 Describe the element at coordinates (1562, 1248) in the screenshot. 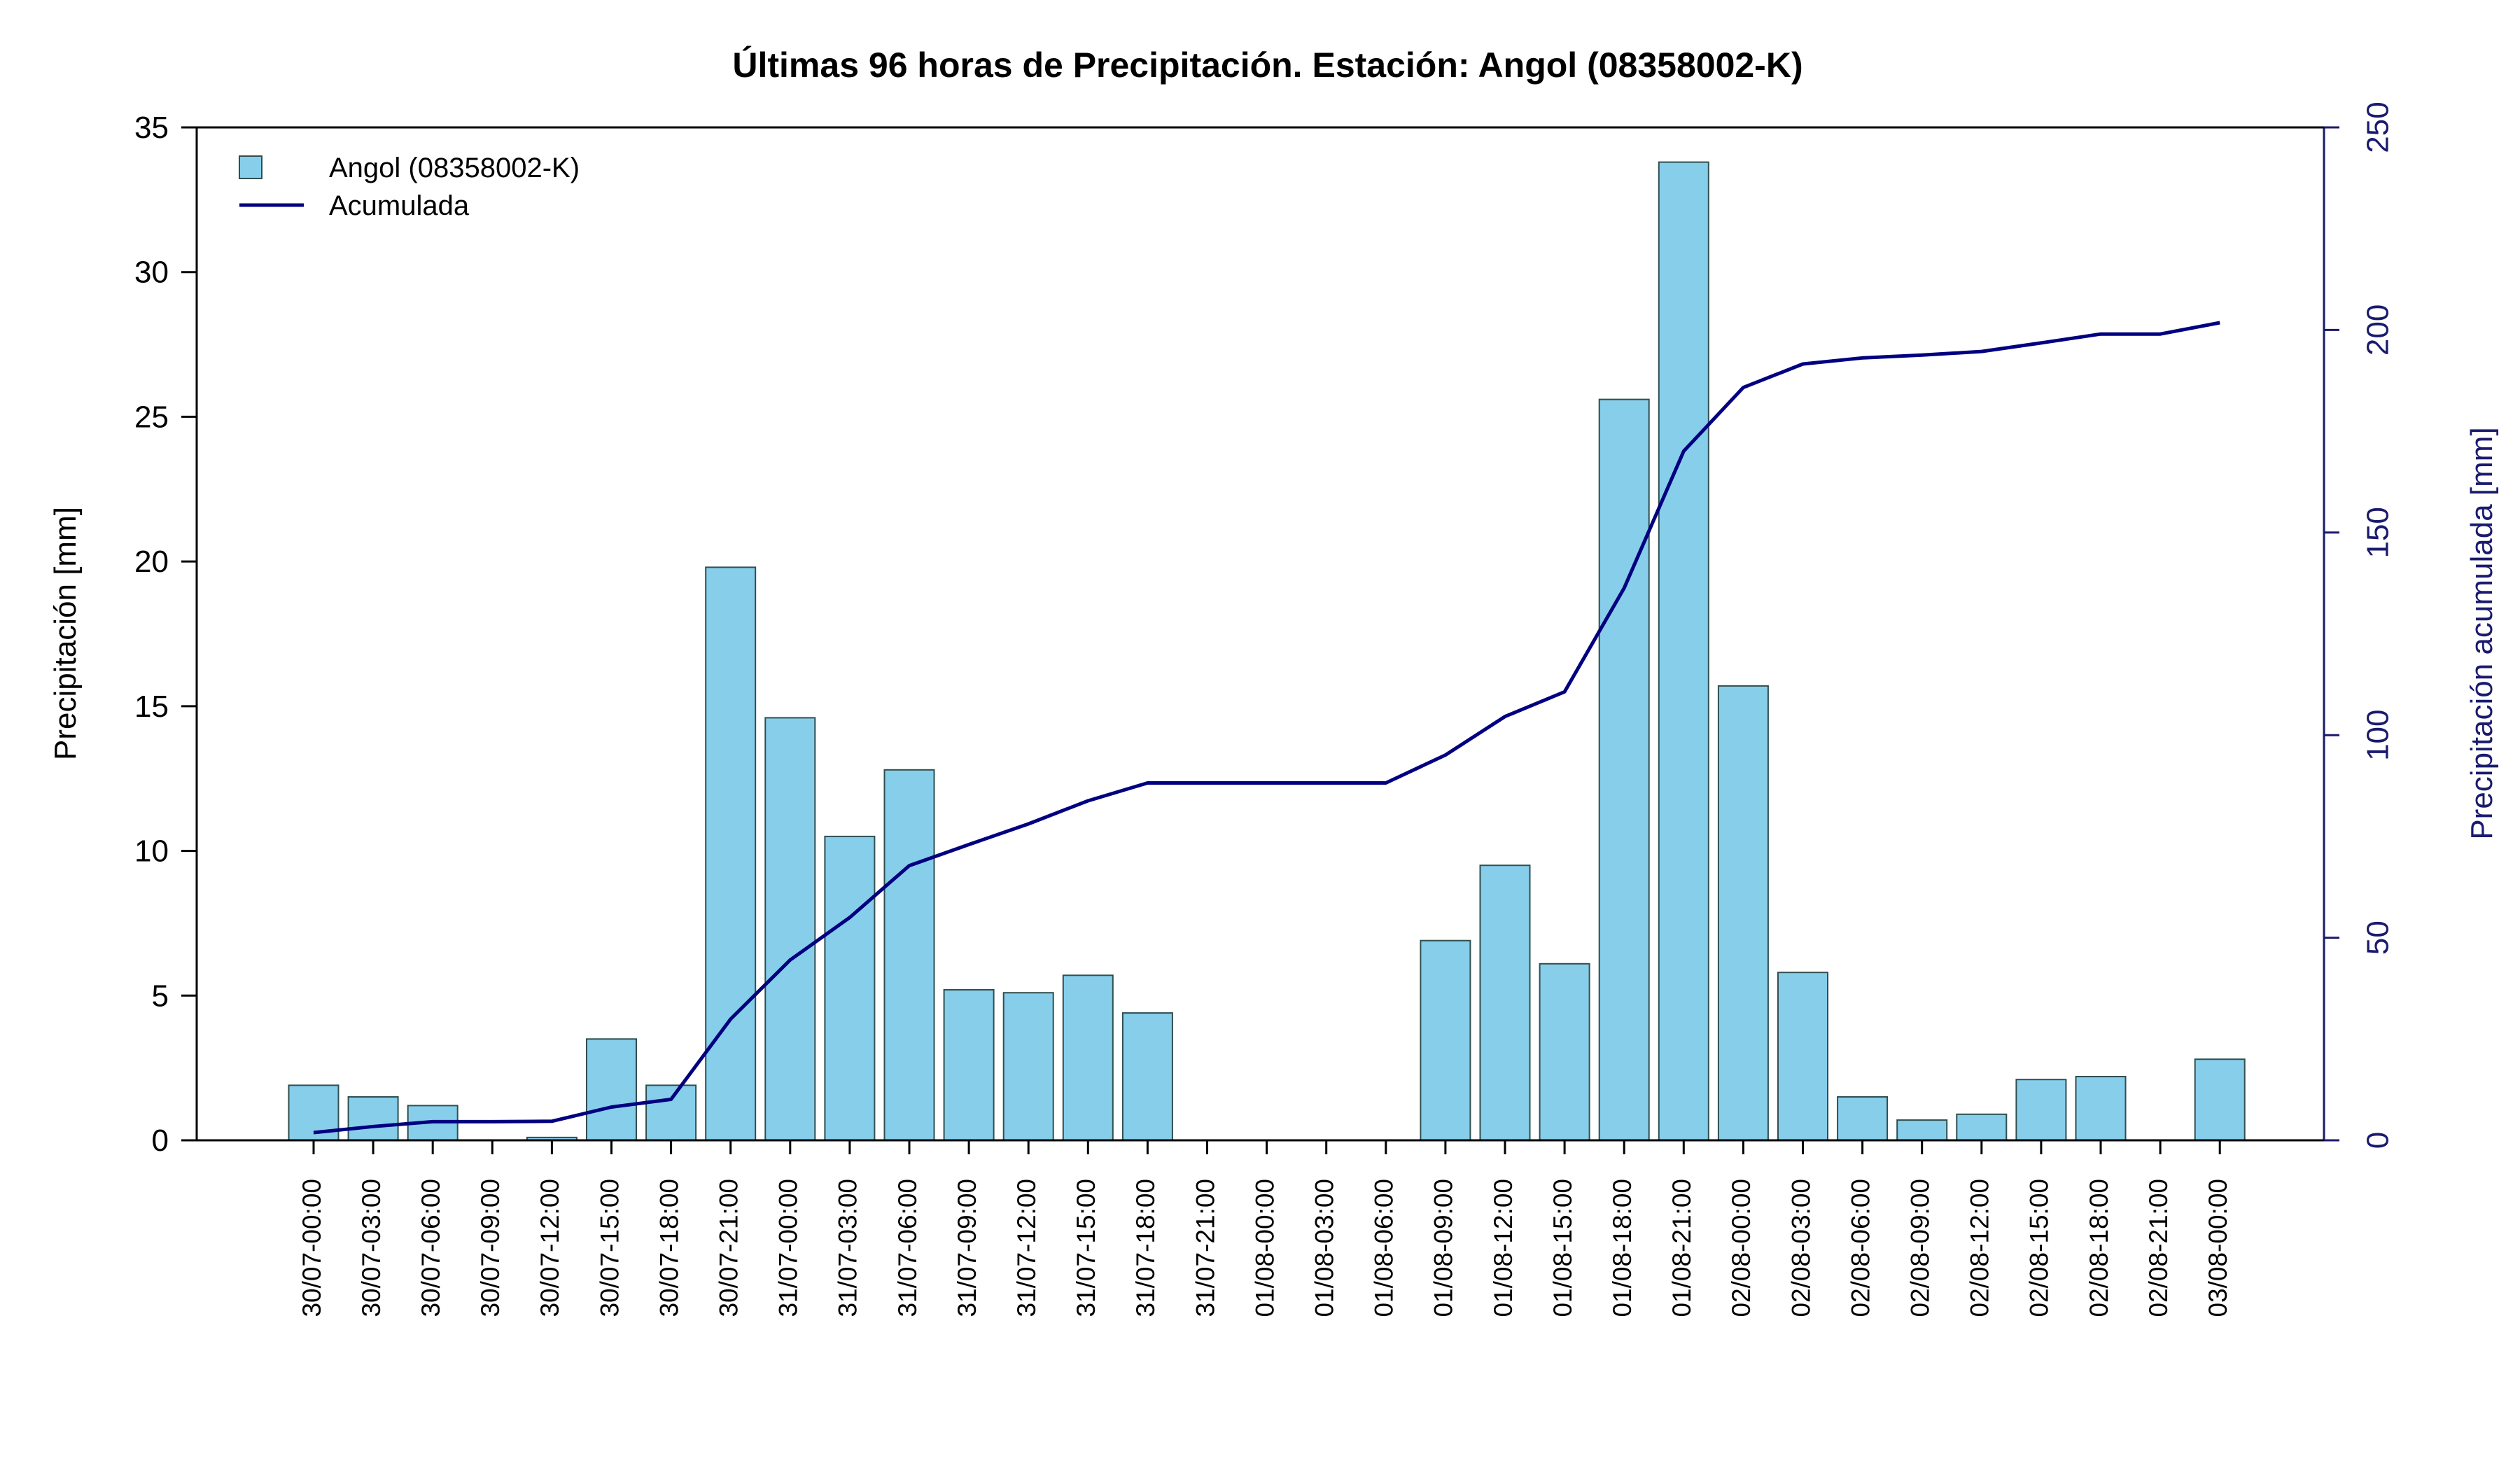

I see `x-tick-label: 01/08-15:00` at that location.